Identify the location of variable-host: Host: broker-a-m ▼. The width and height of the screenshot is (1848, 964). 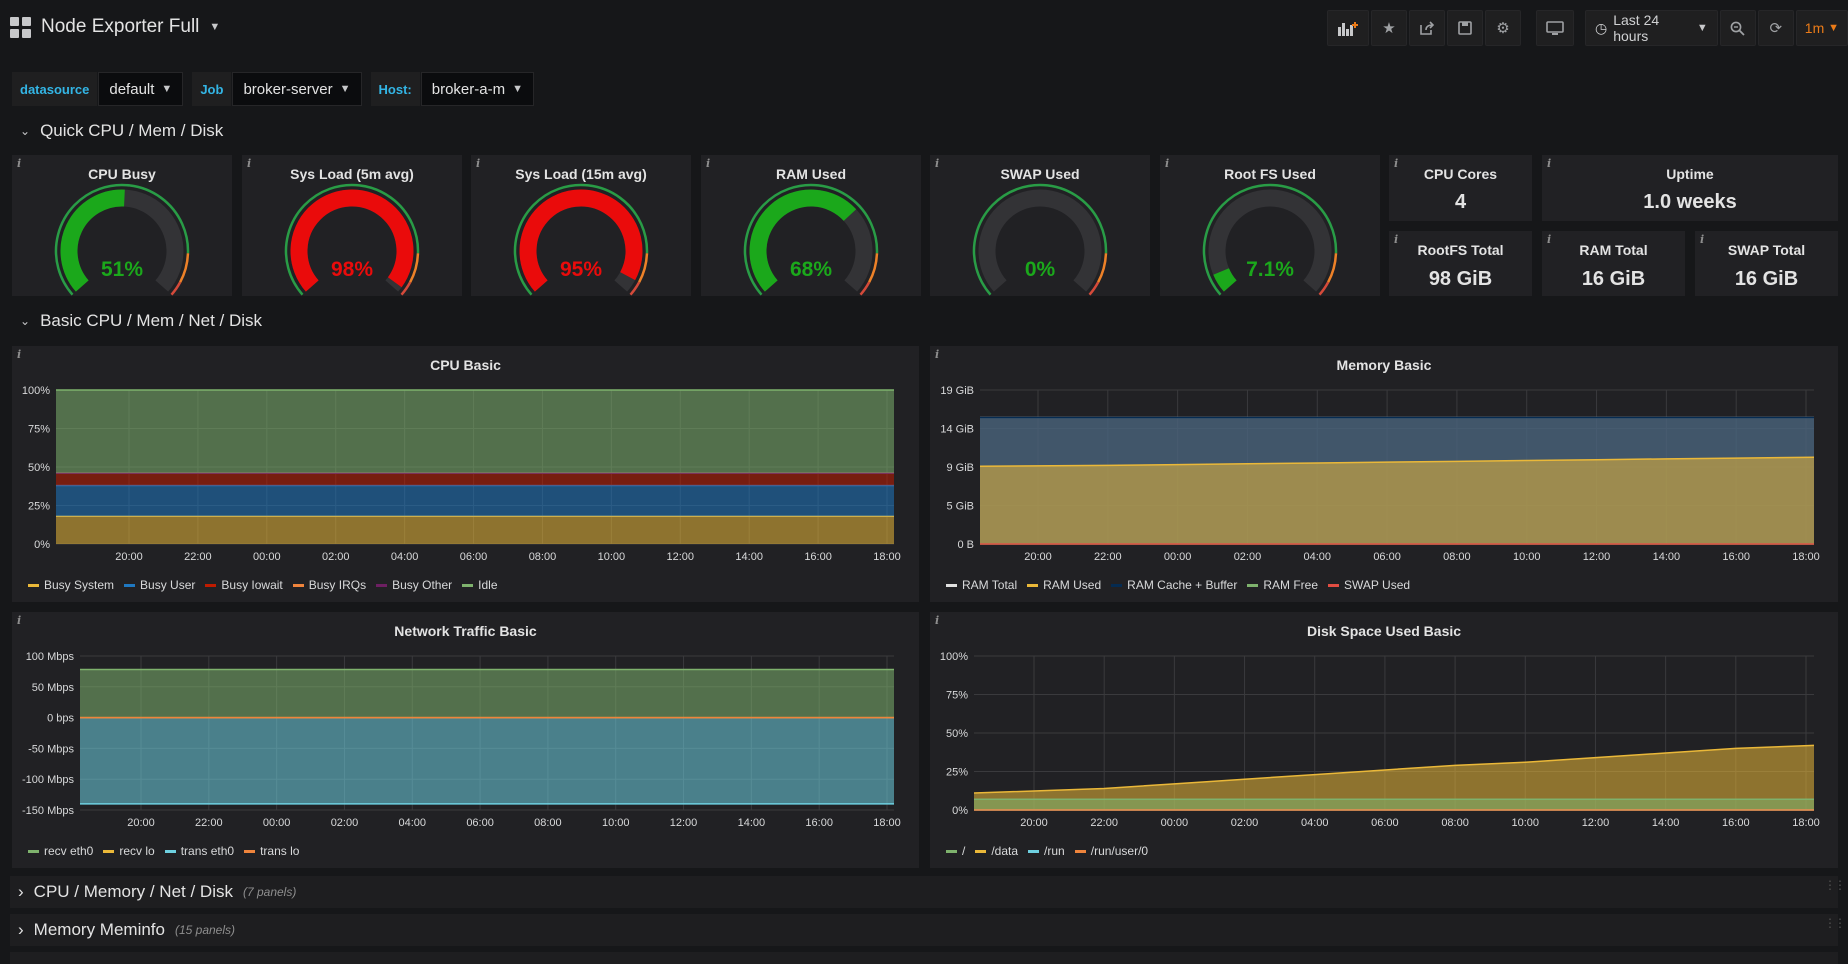
(452, 89).